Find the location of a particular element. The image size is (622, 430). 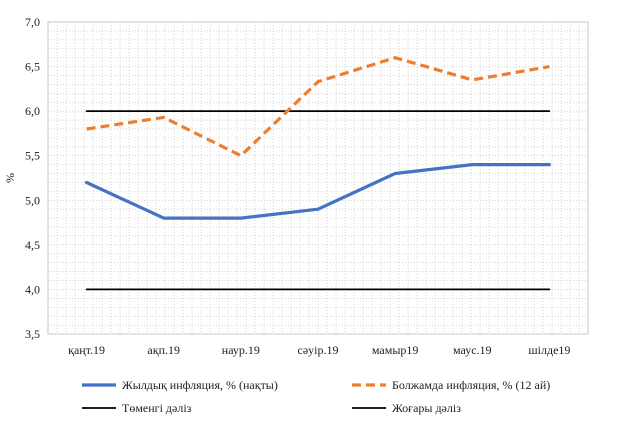

y-tick-label: 7,0 is located at coordinates (32, 22).